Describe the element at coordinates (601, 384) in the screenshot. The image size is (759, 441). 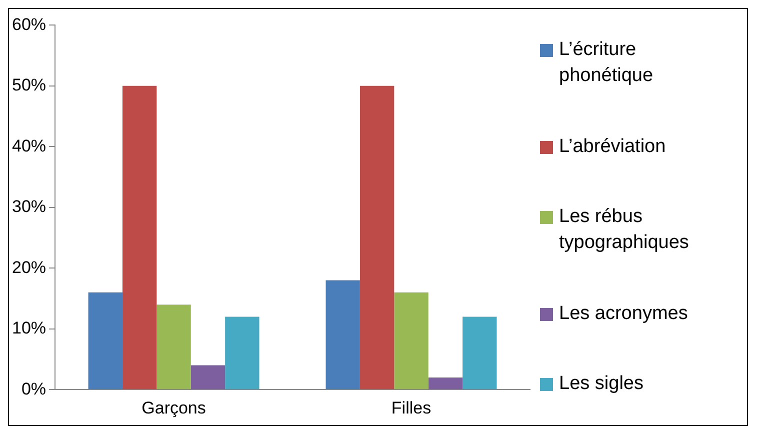
I see `legend-label: Les sigles` at that location.